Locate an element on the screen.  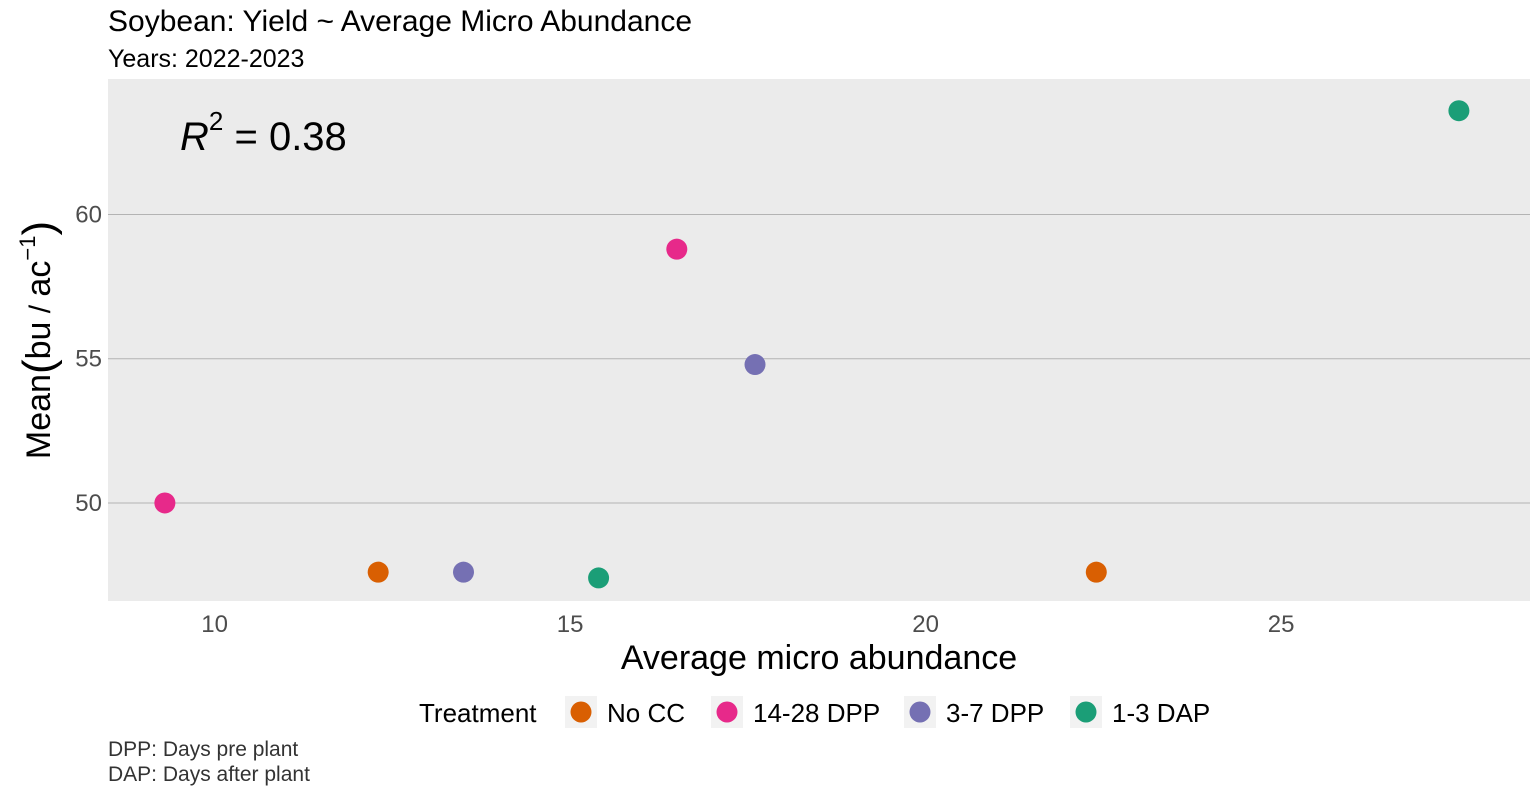
chart-title: Soybean: Yield ~ Average Micro Abundance is located at coordinates (400, 21).